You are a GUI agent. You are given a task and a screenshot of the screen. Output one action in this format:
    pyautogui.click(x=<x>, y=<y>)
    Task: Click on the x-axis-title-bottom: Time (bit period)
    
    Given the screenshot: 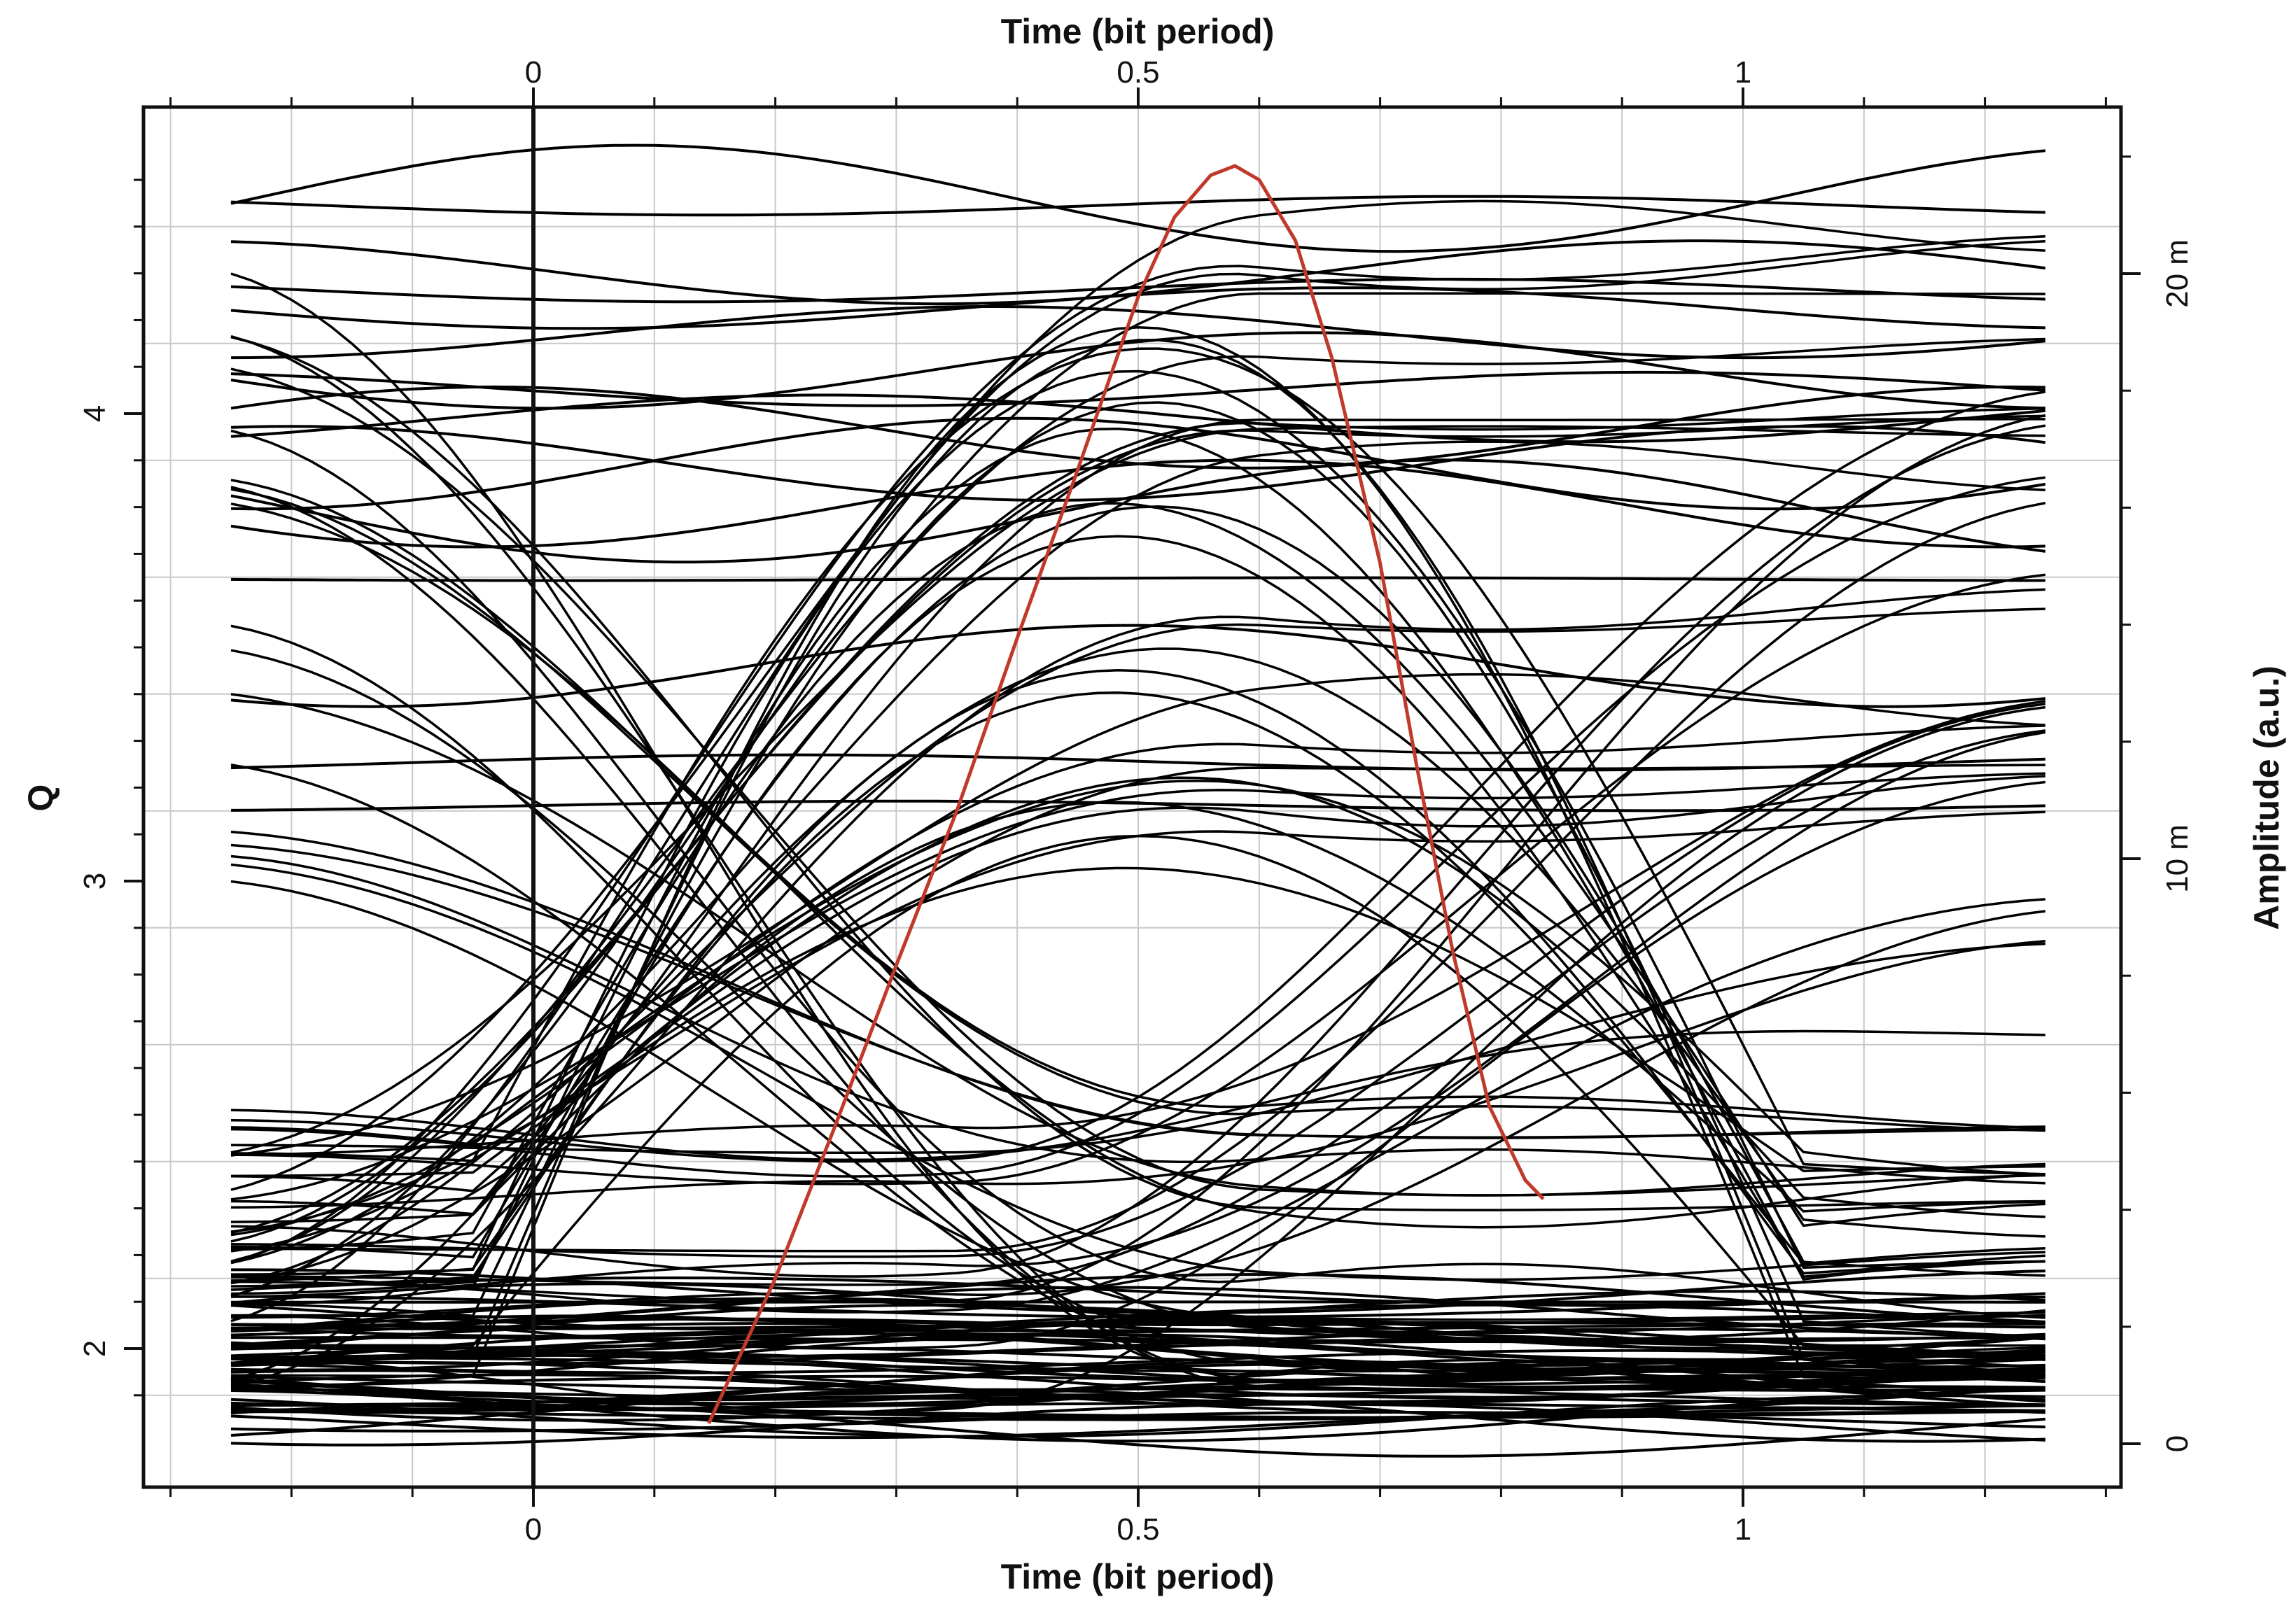 What is the action you would take?
    pyautogui.click(x=1138, y=1576)
    